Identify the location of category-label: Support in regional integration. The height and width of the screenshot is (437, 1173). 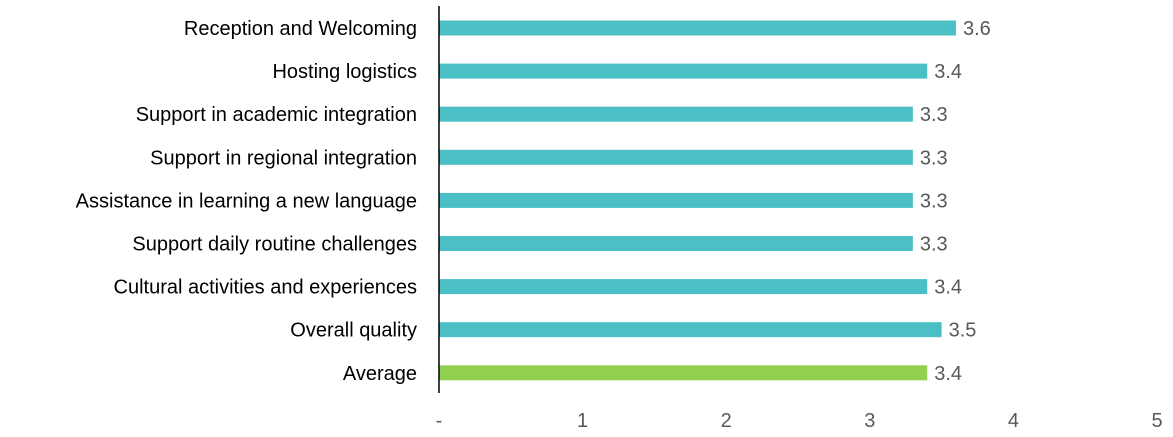
(283, 158).